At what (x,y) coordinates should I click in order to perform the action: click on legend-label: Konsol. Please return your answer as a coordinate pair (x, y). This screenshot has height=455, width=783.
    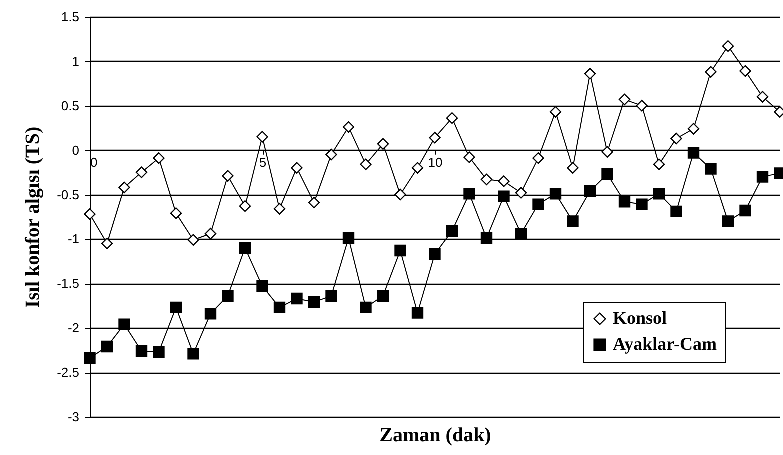
    Looking at the image, I should click on (640, 318).